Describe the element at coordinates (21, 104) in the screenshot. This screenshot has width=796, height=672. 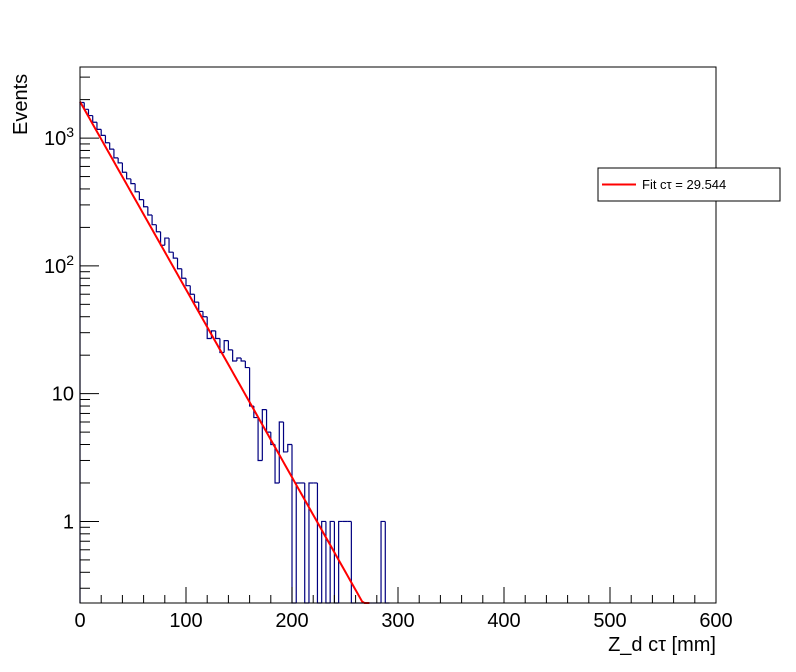
I see `y-axis-title: Events` at that location.